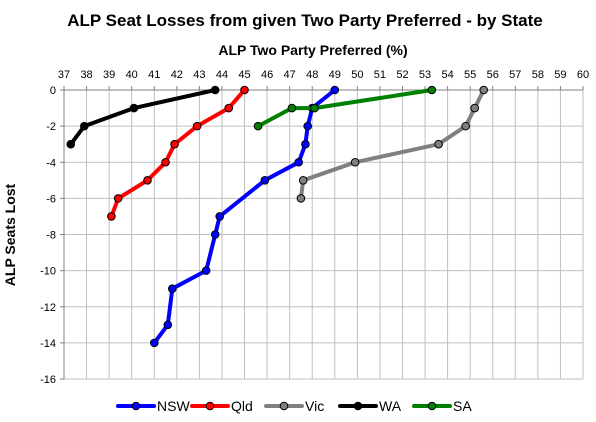 The height and width of the screenshot is (422, 596). Describe the element at coordinates (10, 234) in the screenshot. I see `y-axis-label: ALP Seats Lost` at that location.